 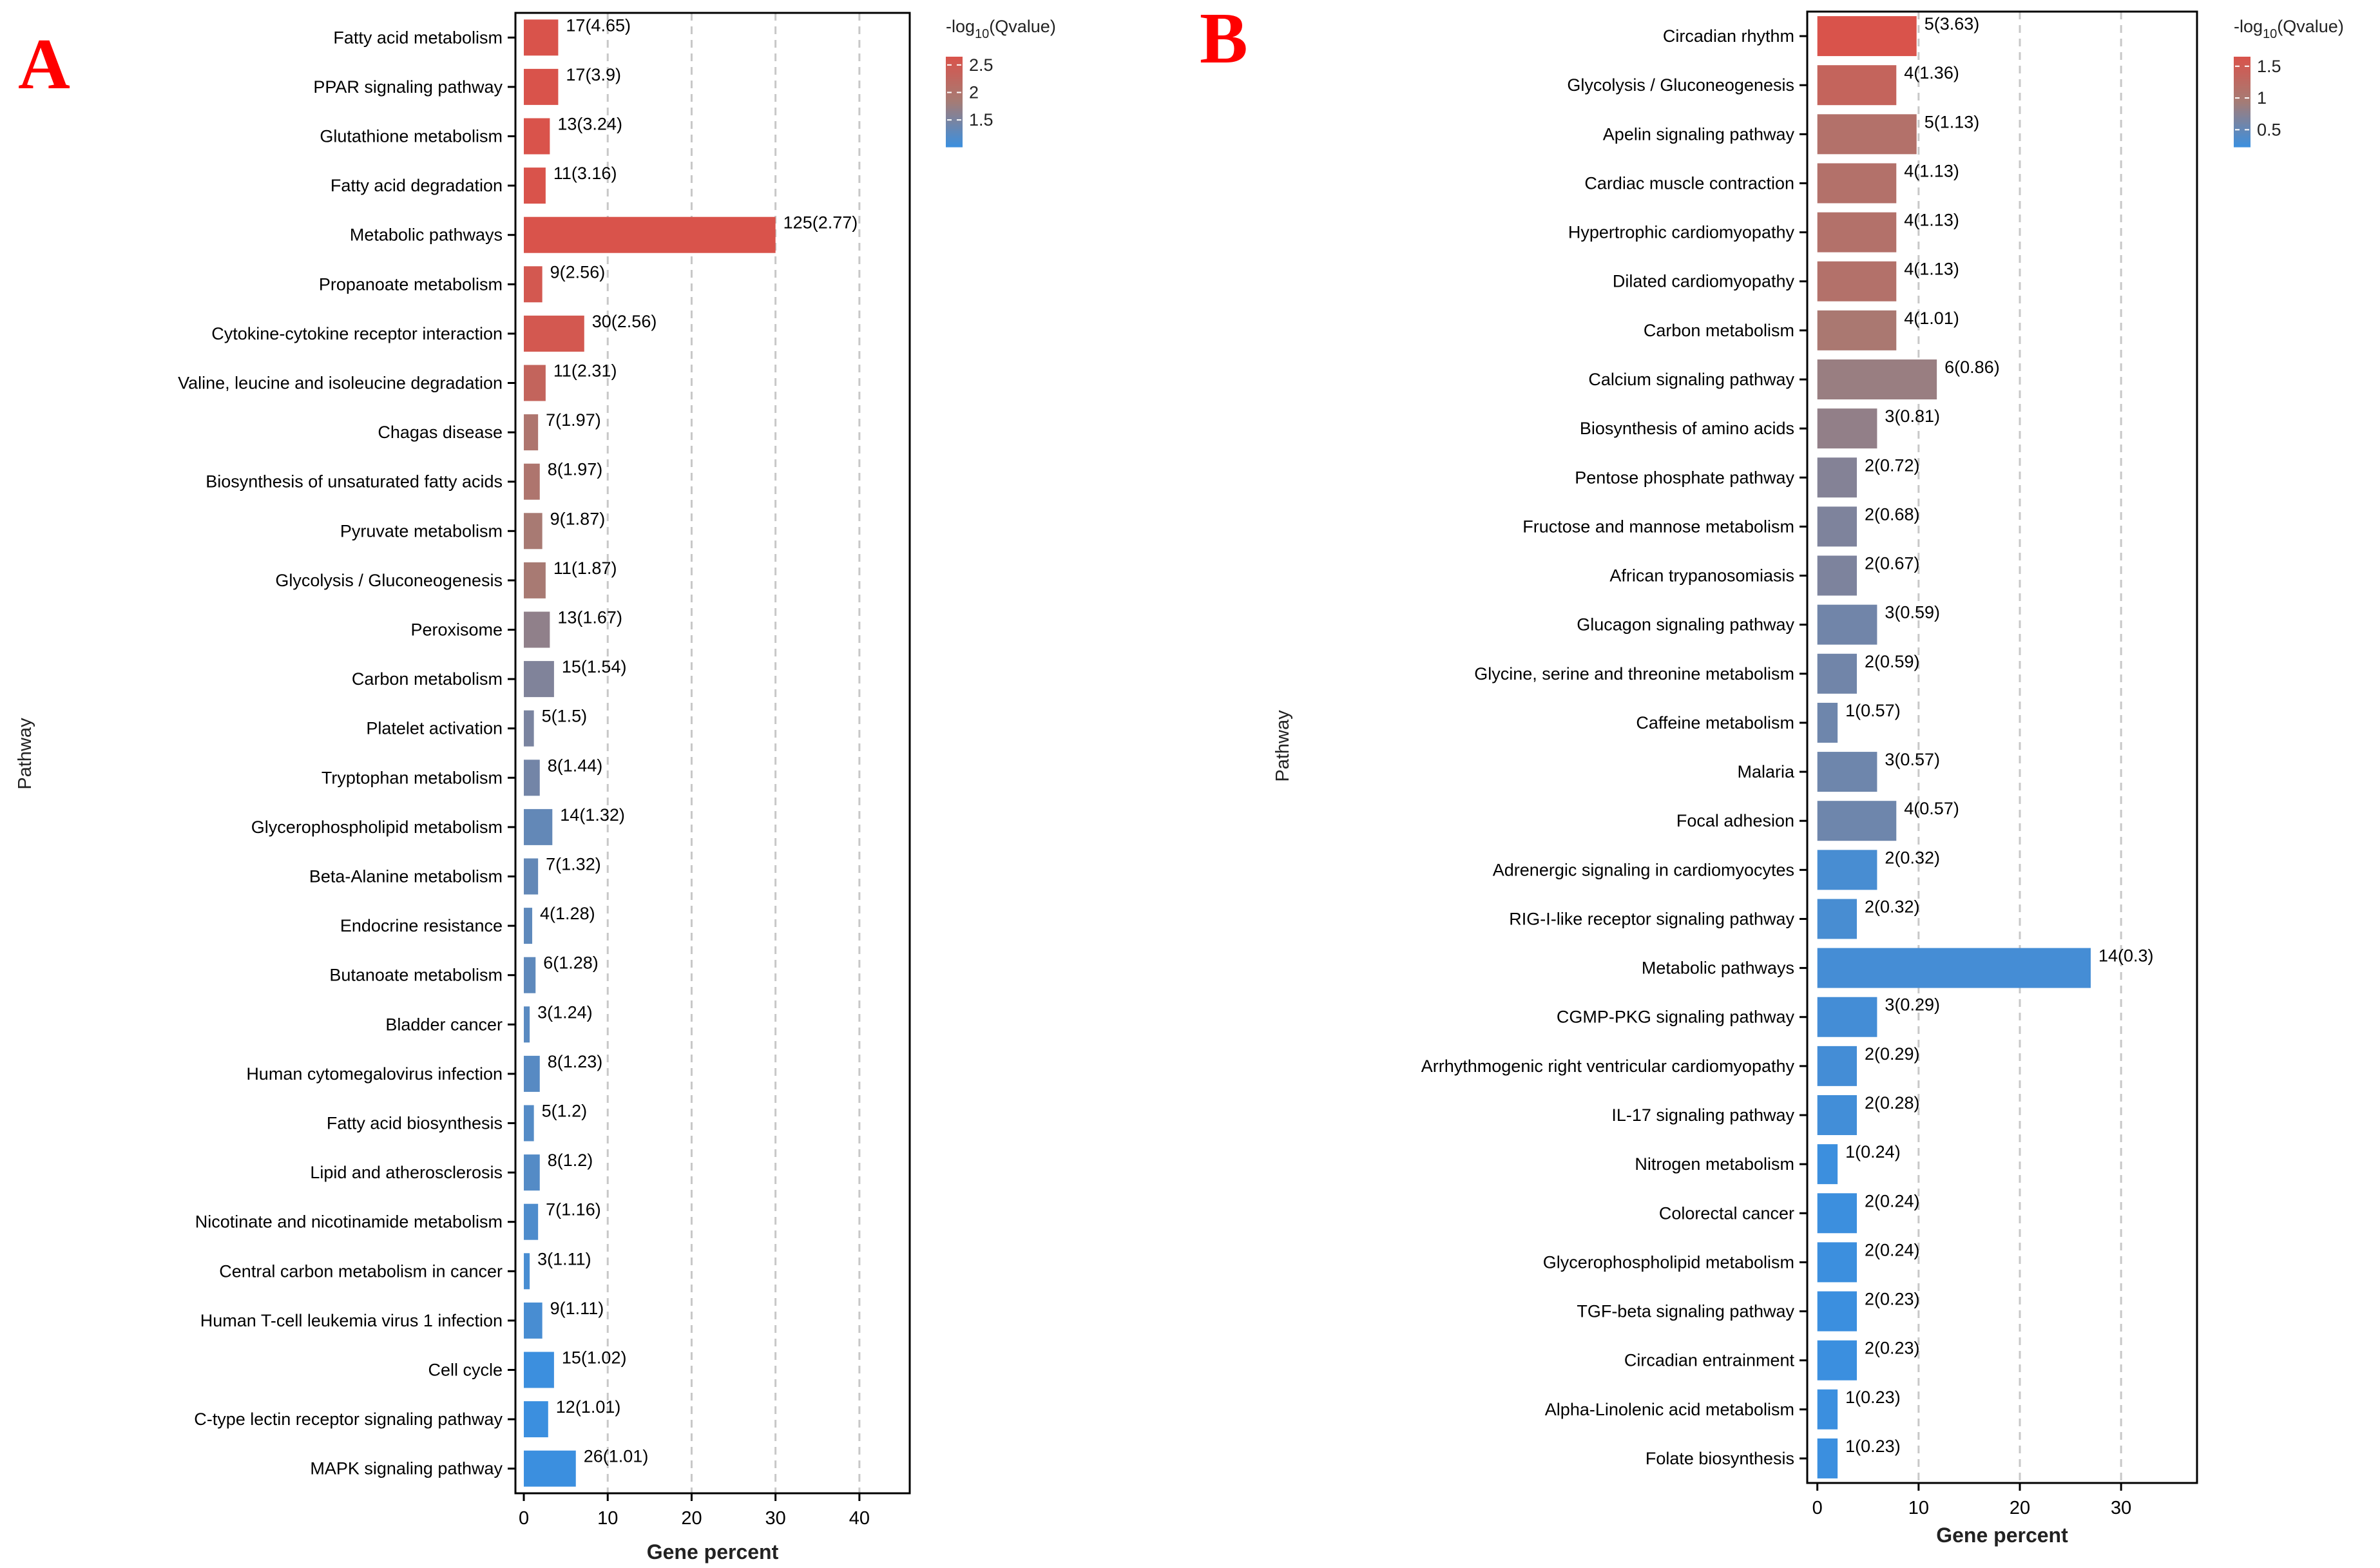 I want to click on data-label: 2(0.23), so click(x=1892, y=1300).